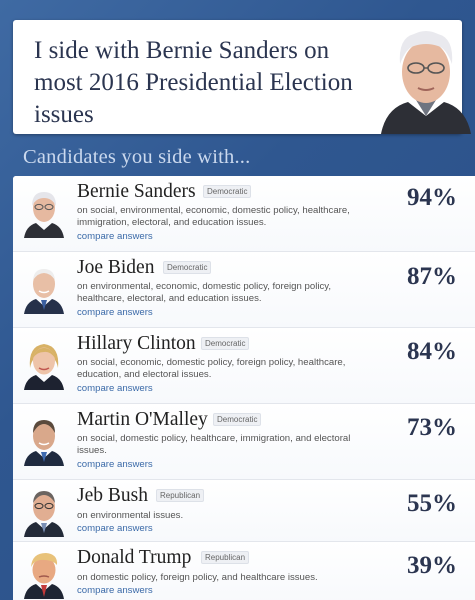  I want to click on match-percent: 94%, so click(432, 197).